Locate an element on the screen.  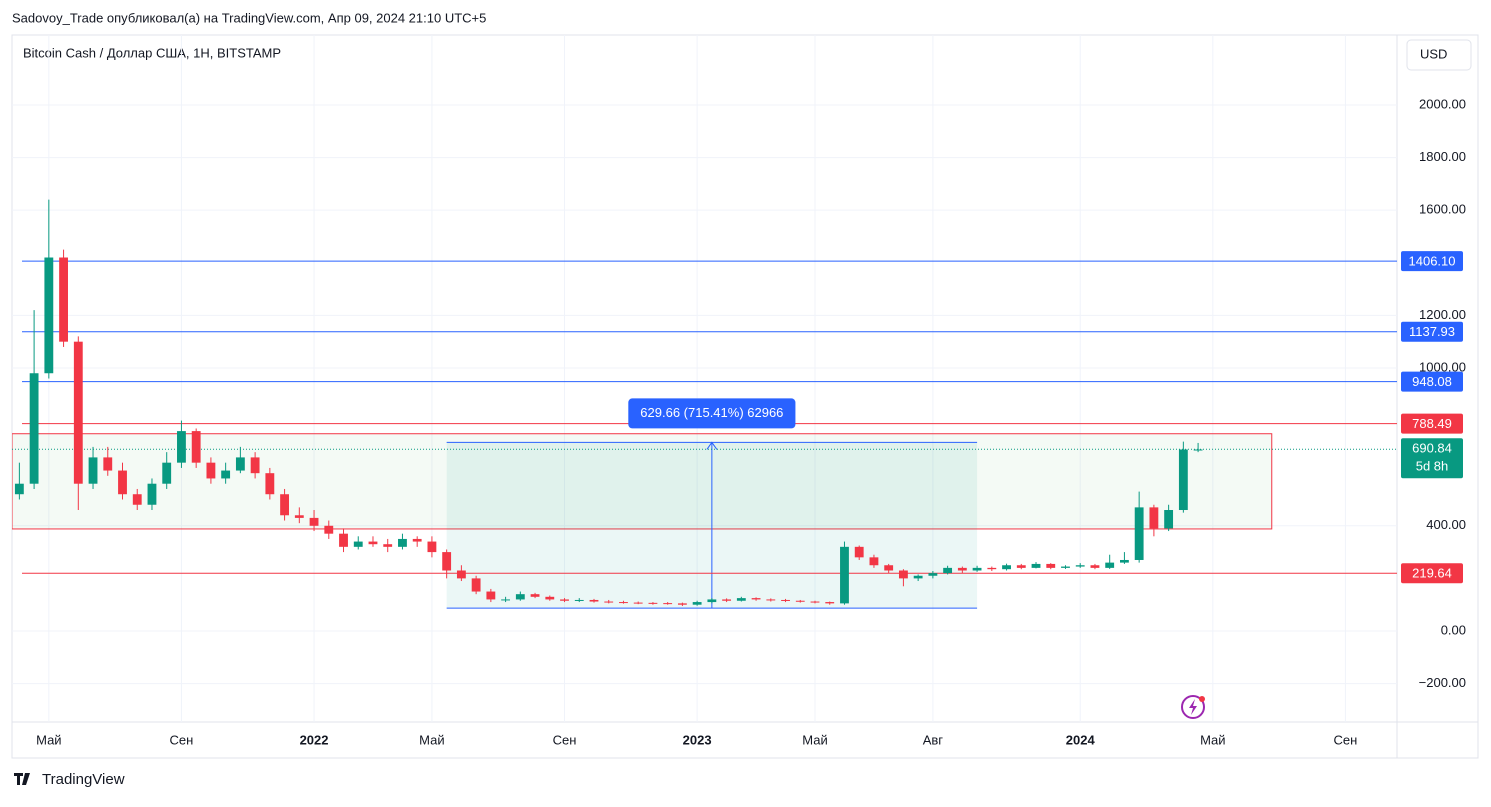
countdown-label: 5d 8h is located at coordinates (1432, 466).